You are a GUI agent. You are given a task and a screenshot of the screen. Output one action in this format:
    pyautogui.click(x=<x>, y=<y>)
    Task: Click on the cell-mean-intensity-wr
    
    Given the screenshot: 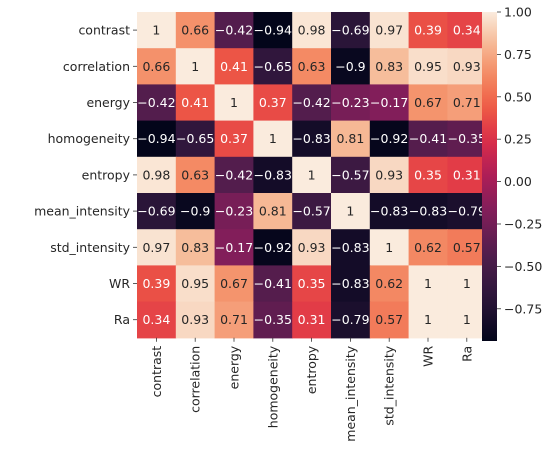 What is the action you would take?
    pyautogui.click(x=428, y=211)
    